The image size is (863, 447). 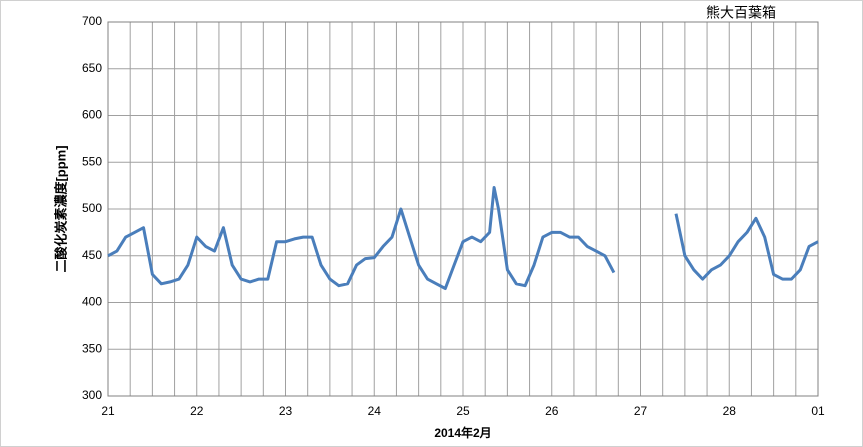 I want to click on y-tick-label: 550, so click(x=92, y=161).